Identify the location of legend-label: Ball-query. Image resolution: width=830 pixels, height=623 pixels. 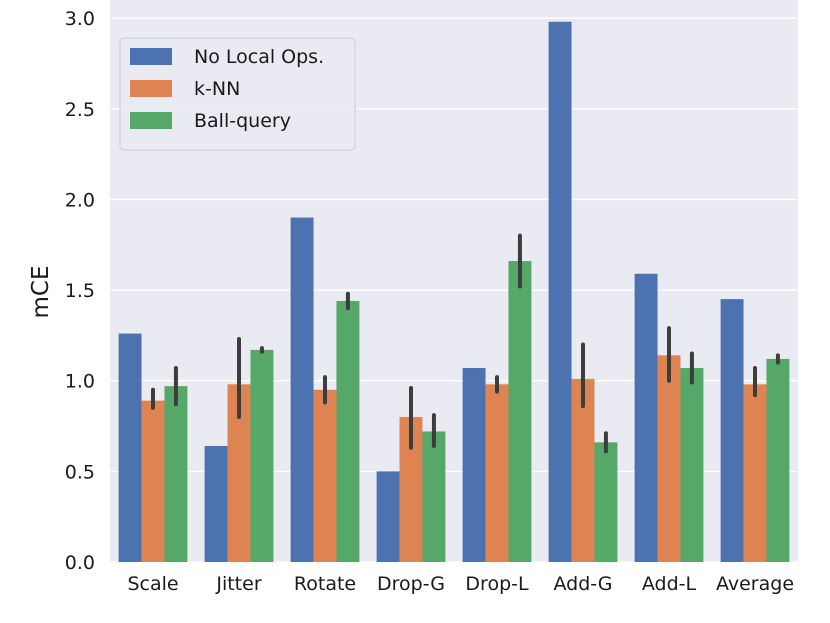
(242, 121).